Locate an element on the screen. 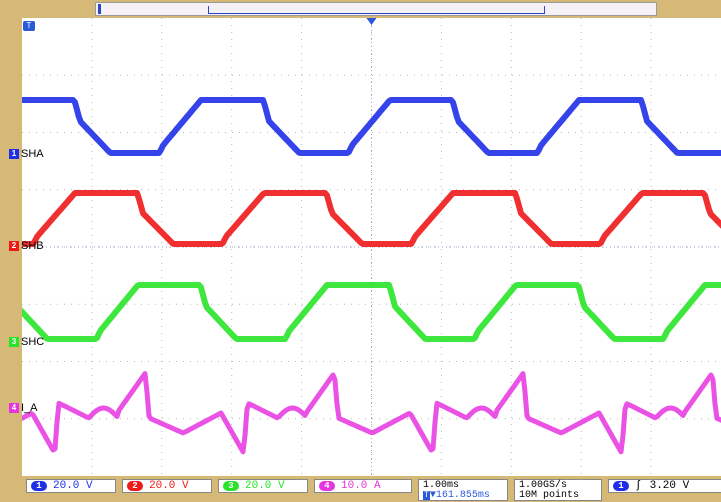  sample-rate: 1.00GS/s is located at coordinates (543, 485).